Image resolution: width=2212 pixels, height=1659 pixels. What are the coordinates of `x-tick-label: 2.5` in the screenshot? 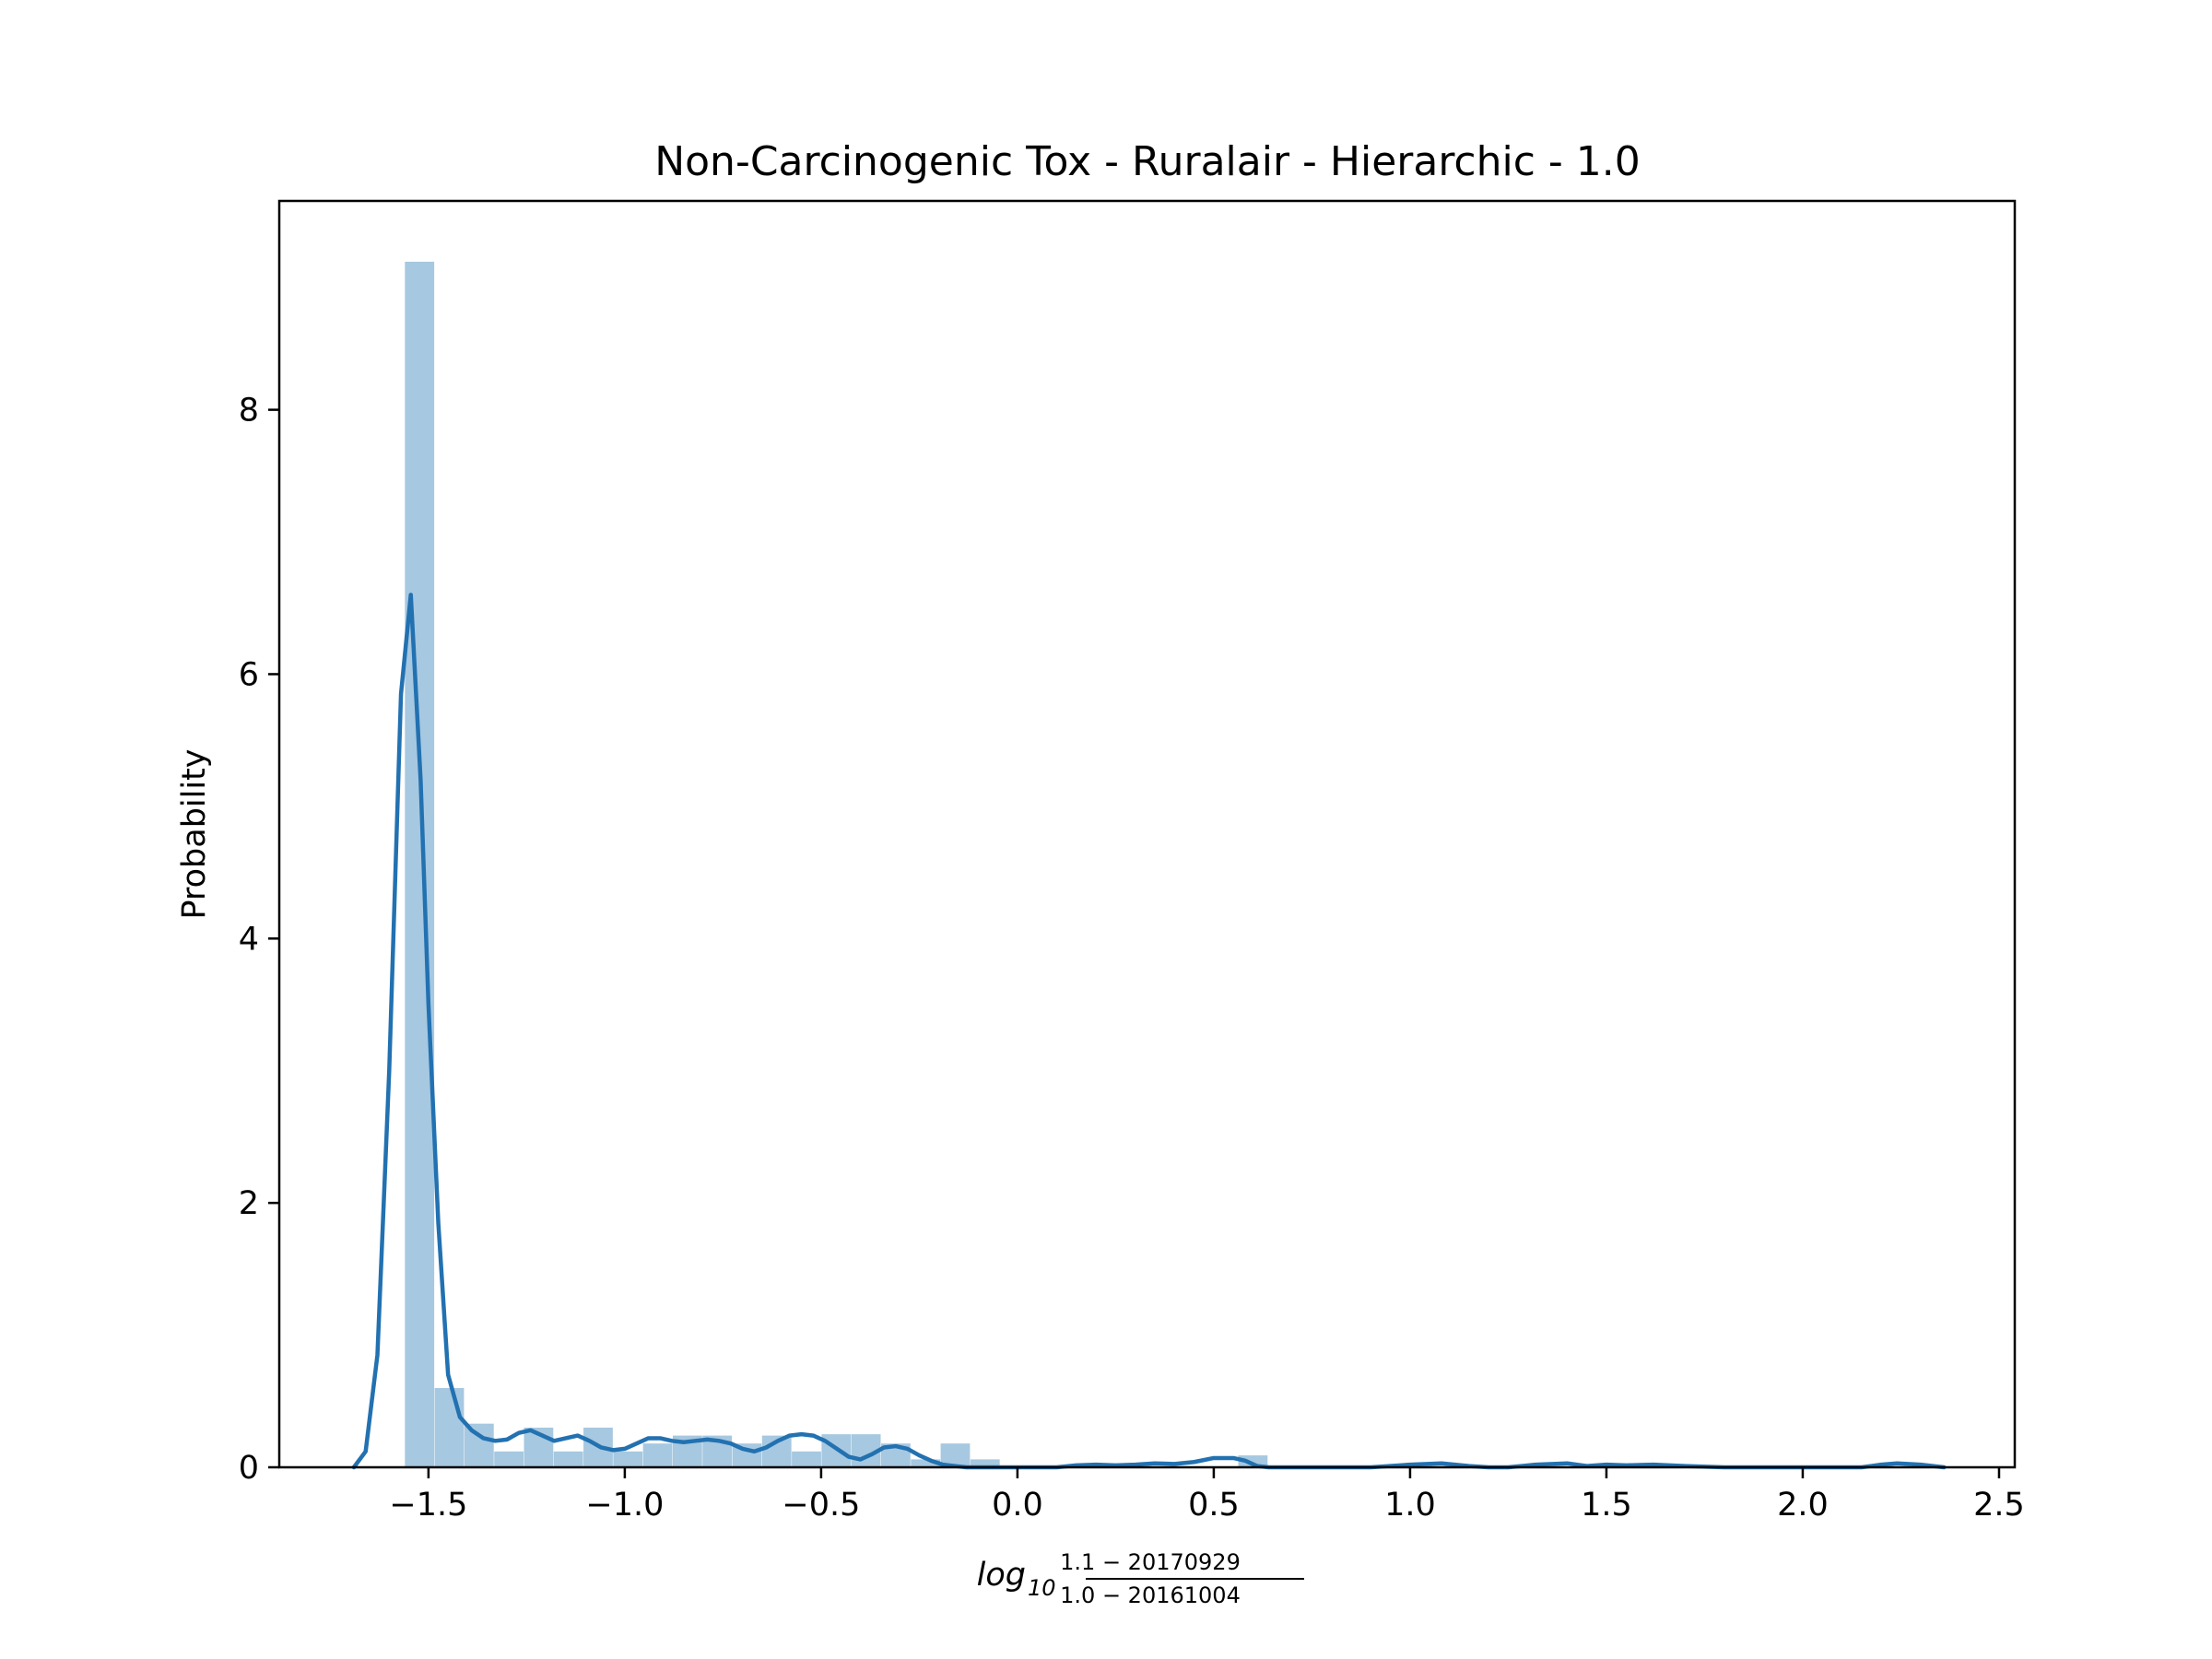 It's located at (1999, 1505).